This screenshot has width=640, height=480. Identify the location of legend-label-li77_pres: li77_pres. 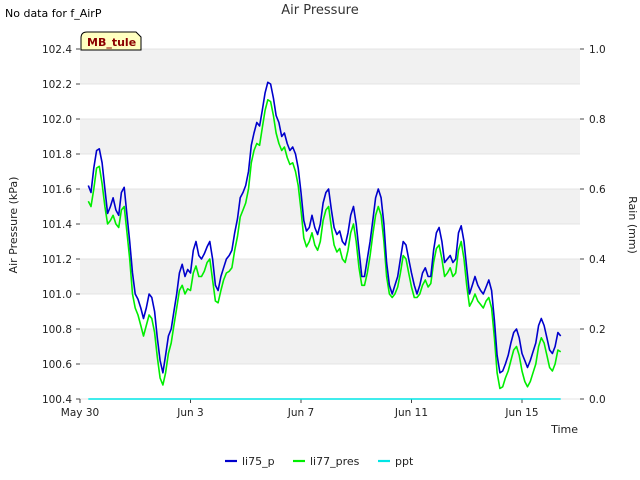
(335, 461).